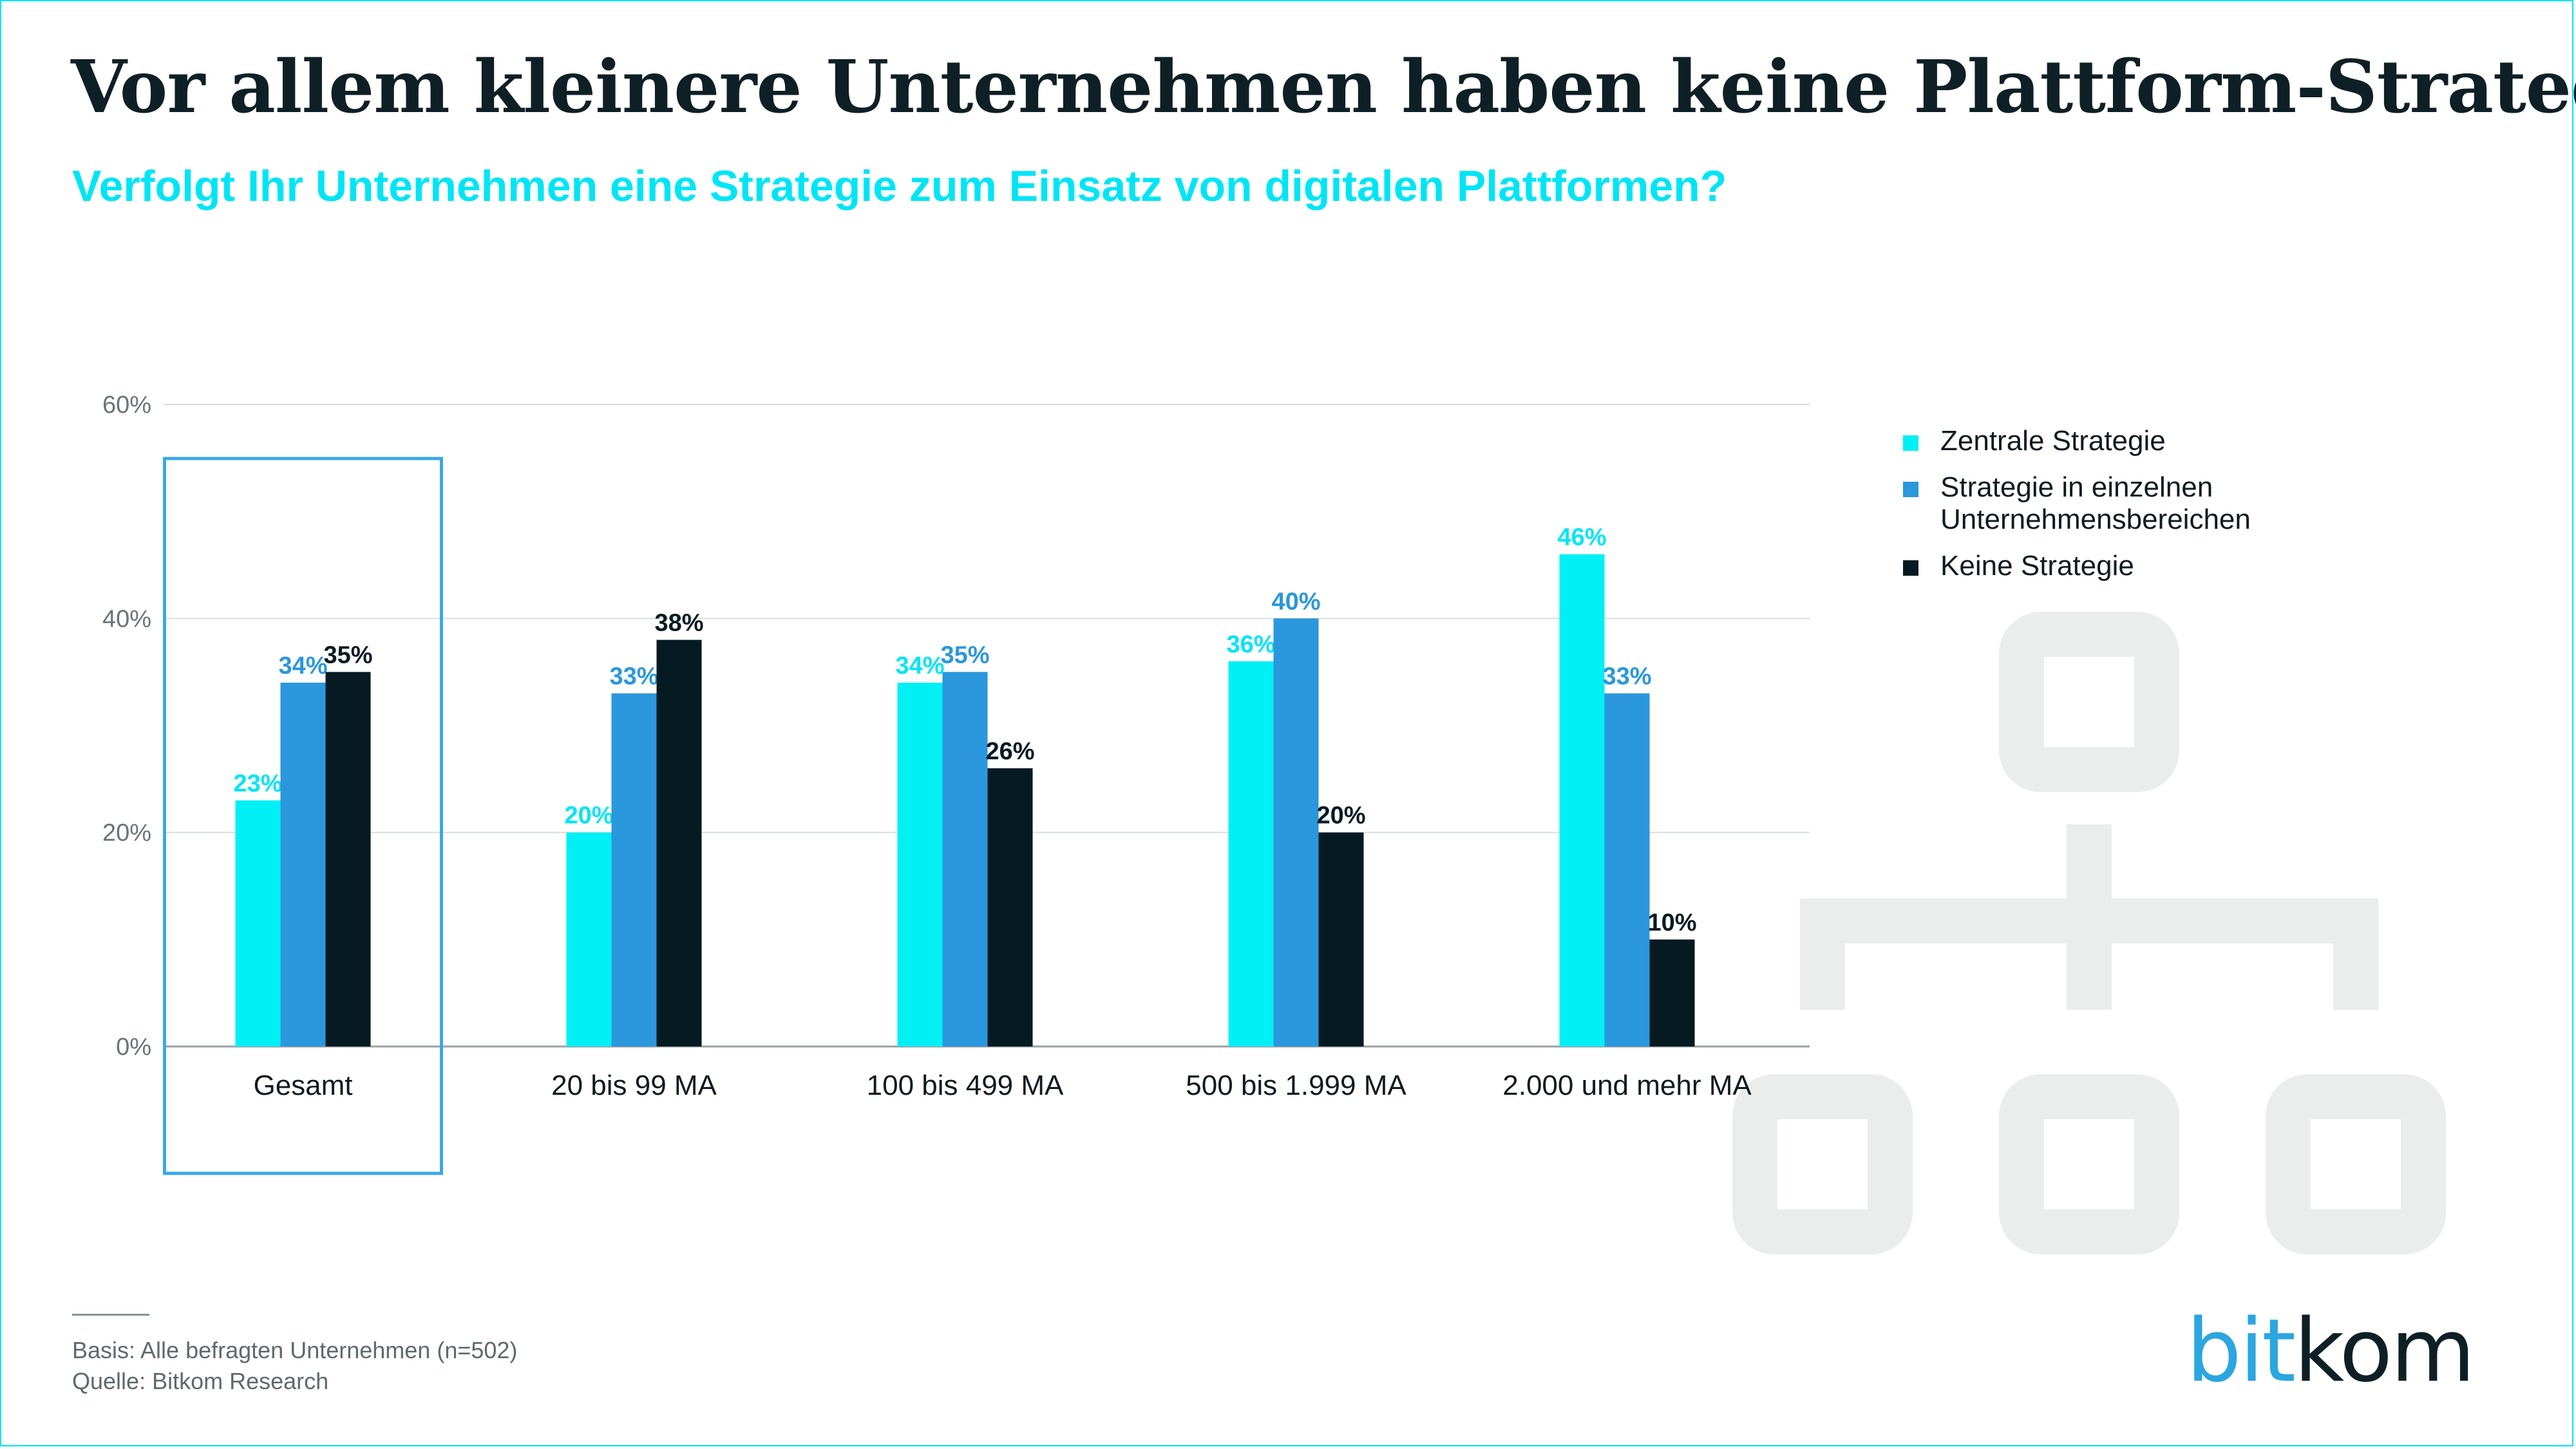 This screenshot has width=2576, height=1449. Describe the element at coordinates (589, 939) in the screenshot. I see `bar-20-bis-99-ma-zentrale-strategie` at that location.